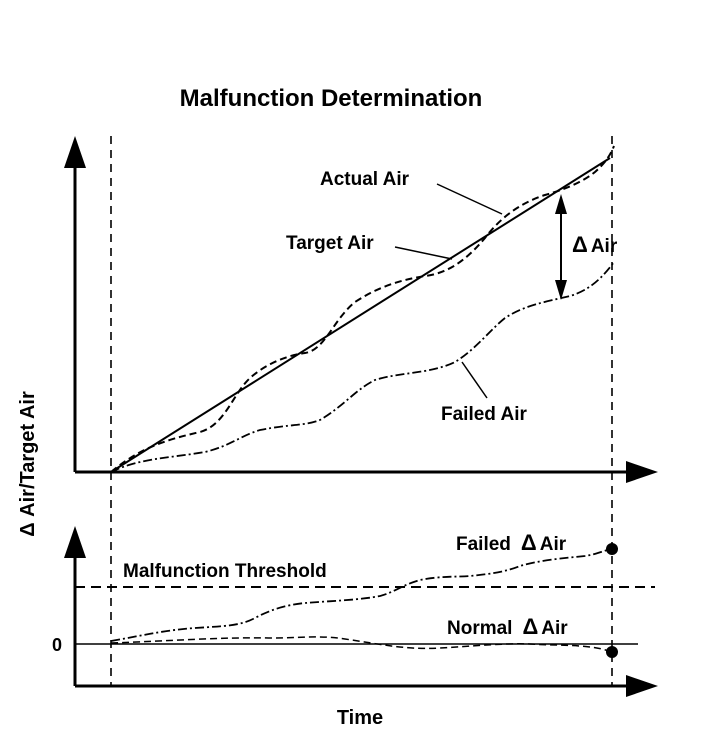 Image resolution: width=704 pixels, height=740 pixels. Describe the element at coordinates (553, 544) in the screenshot. I see `failed-delta-air-text: Air` at that location.